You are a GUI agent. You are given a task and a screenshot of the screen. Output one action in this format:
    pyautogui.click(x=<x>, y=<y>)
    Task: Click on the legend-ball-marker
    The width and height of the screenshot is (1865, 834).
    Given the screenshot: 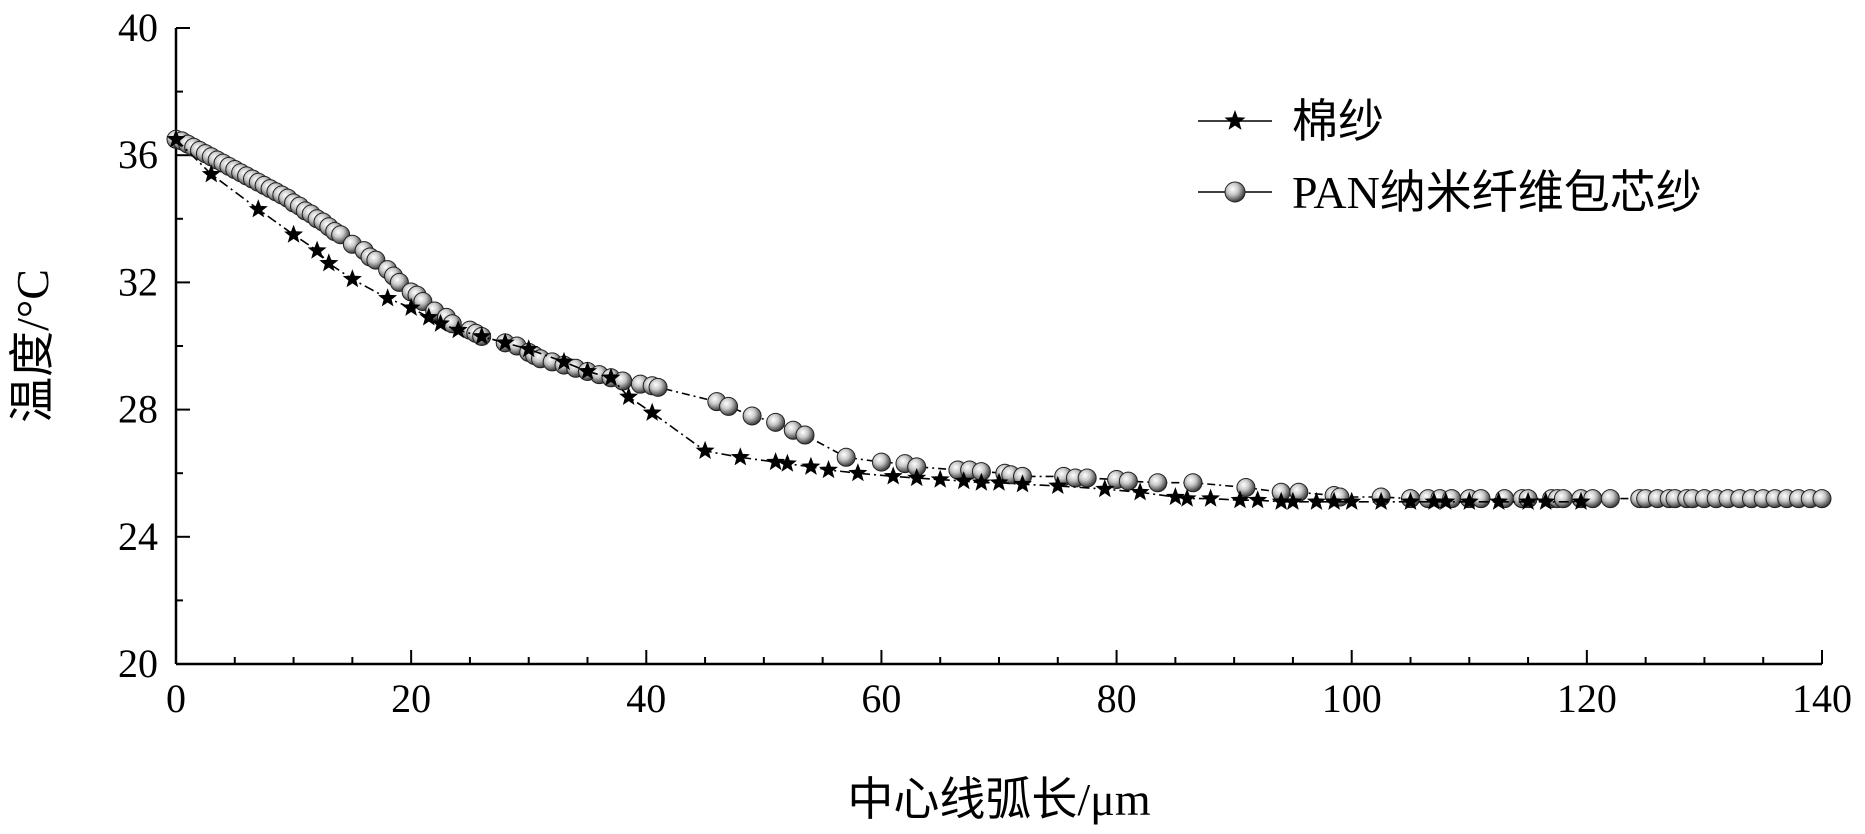 What is the action you would take?
    pyautogui.click(x=1235, y=192)
    